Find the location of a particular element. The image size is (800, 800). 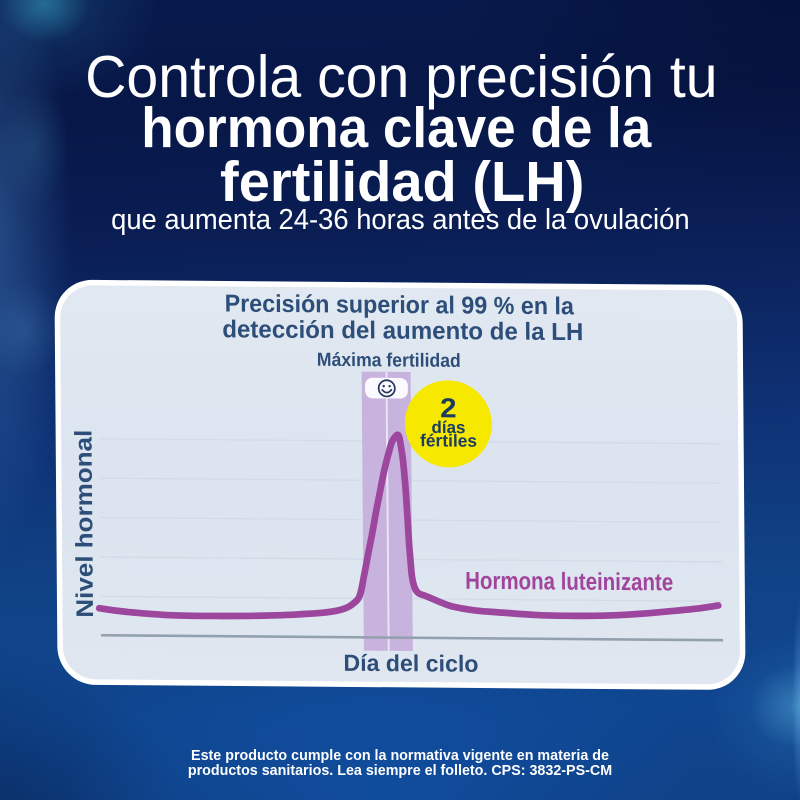

svg-text: Hormona luteinizante is located at coordinates (569, 582).